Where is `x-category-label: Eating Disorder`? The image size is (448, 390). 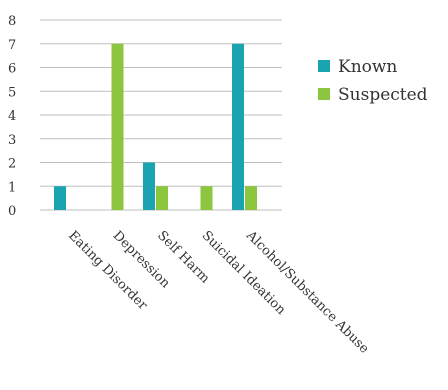 x-category-label: Eating Disorder is located at coordinates (107, 270).